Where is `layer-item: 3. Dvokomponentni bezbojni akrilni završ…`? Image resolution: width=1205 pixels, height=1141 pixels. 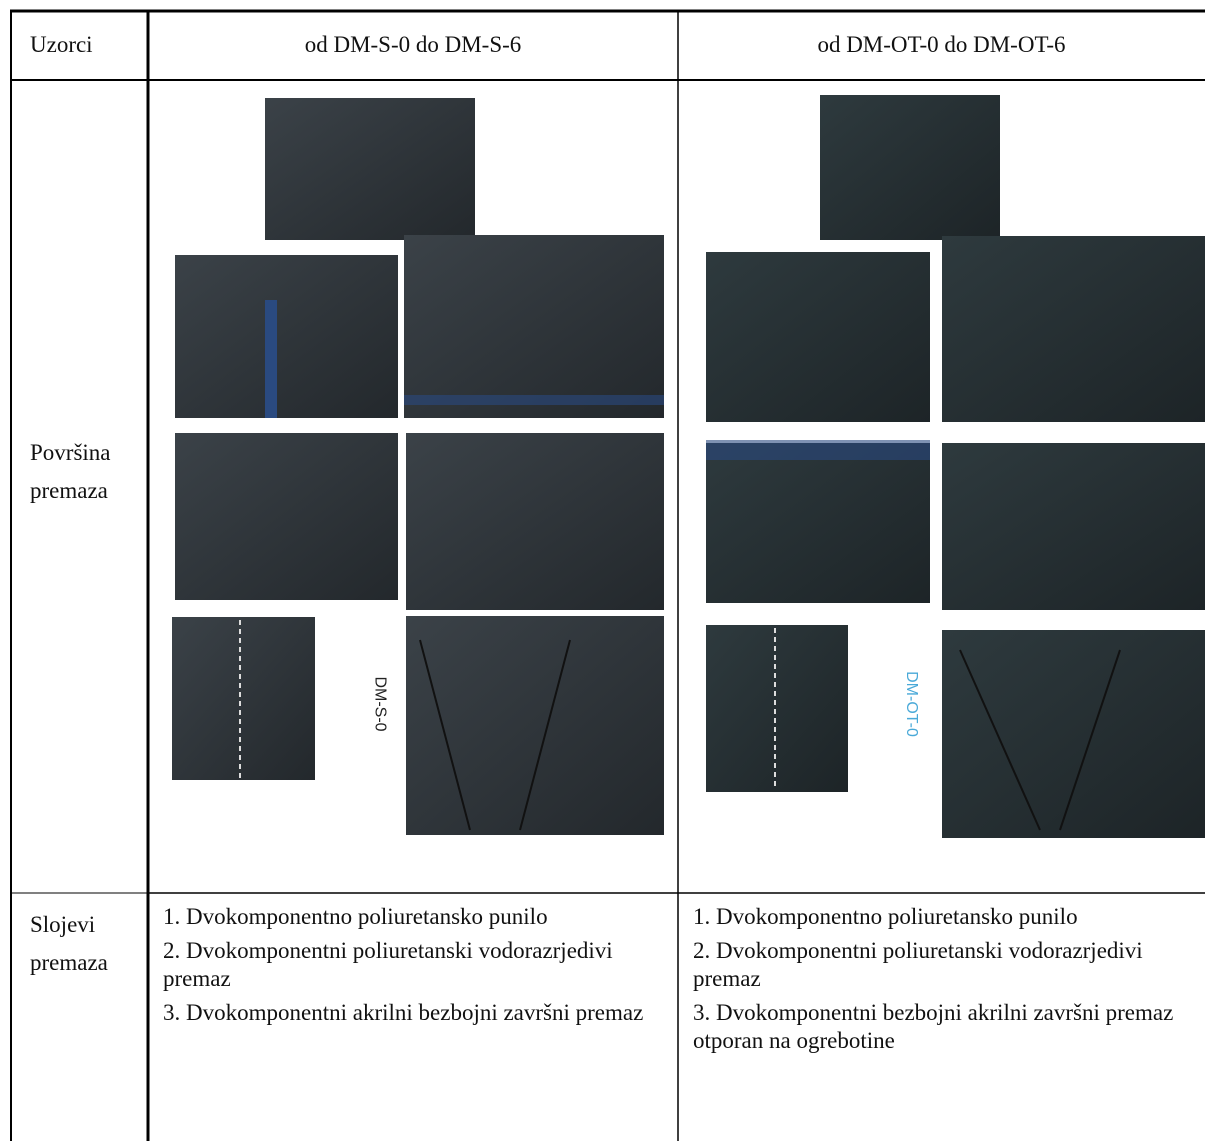 layer-item: 3. Dvokomponentni bezbojni akrilni završ… is located at coordinates (933, 1026).